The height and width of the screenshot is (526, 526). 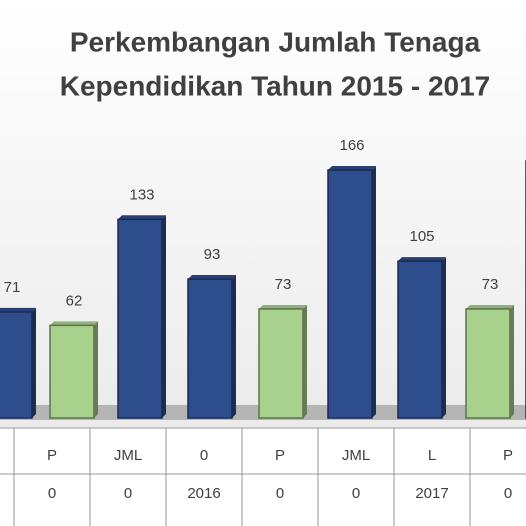 What do you see at coordinates (12, 287) in the screenshot?
I see `value-label: 71` at bounding box center [12, 287].